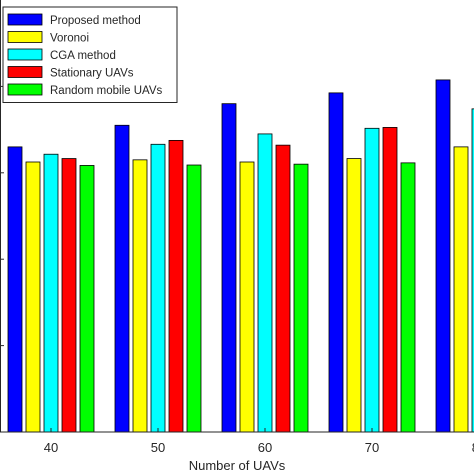 This screenshot has width=474, height=474. Describe the element at coordinates (158, 447) in the screenshot. I see `x-tick-label-50: 50` at that location.